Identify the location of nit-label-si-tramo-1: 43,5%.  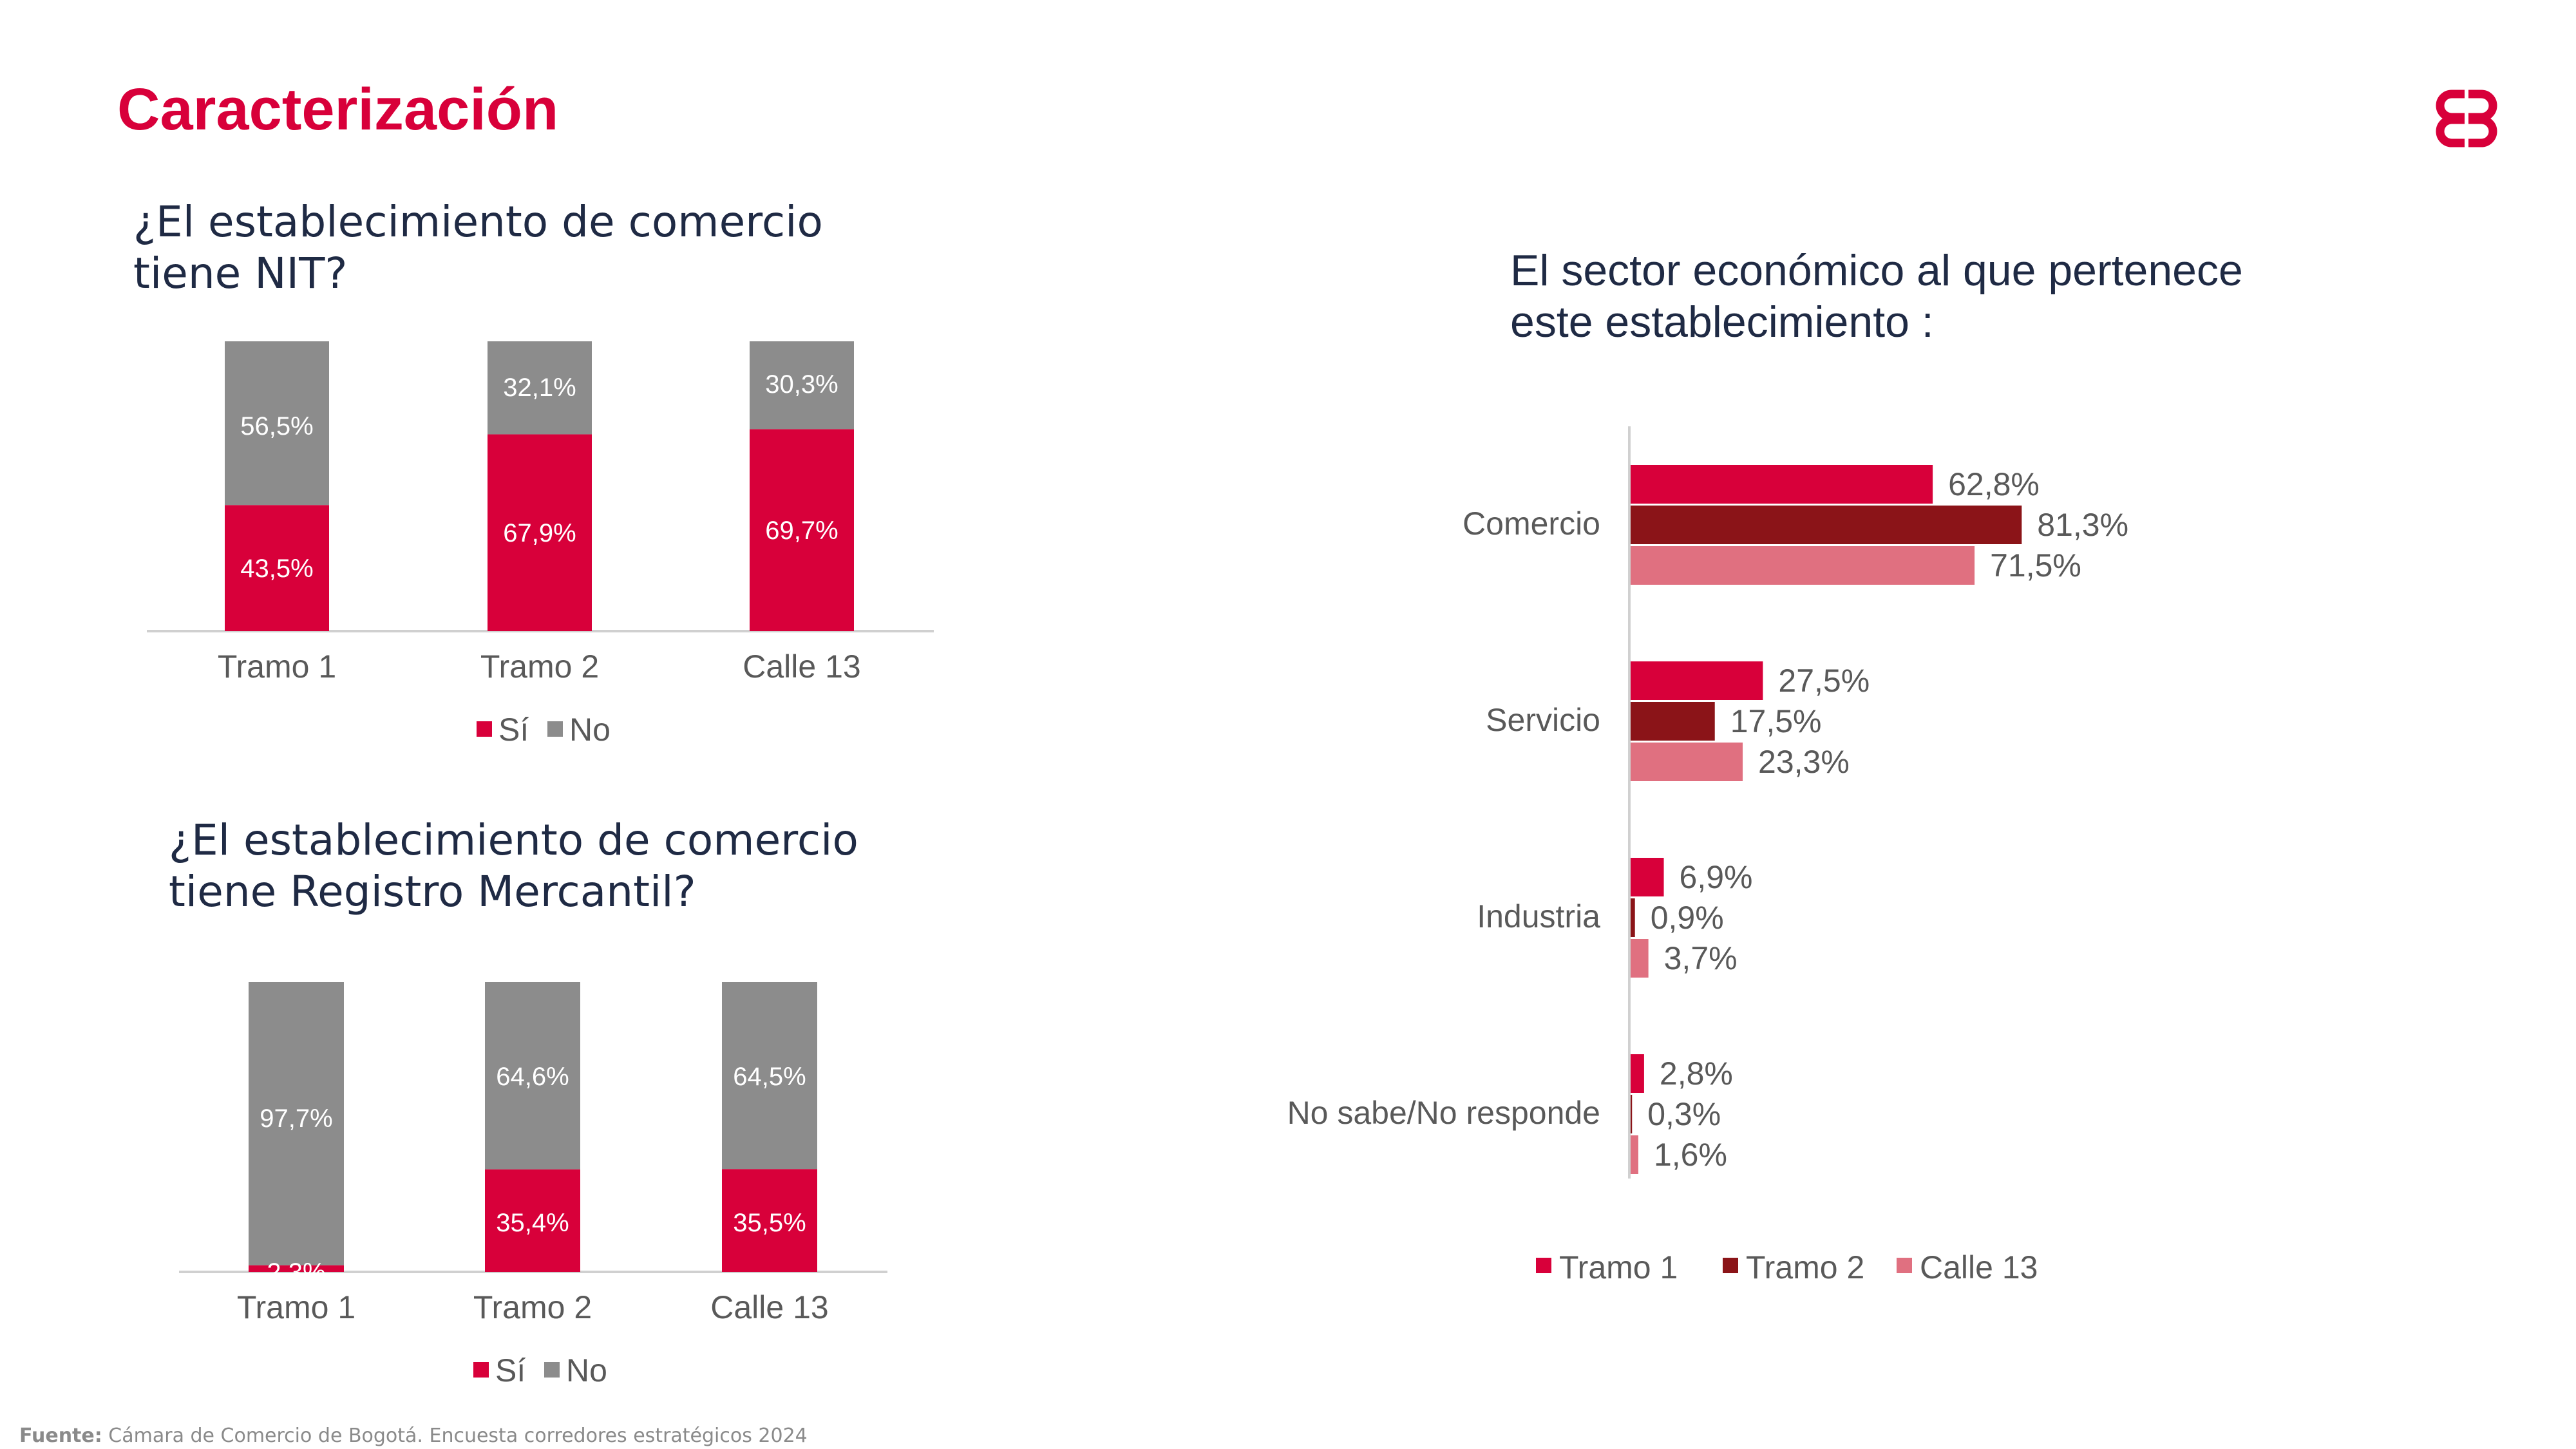
(277, 569).